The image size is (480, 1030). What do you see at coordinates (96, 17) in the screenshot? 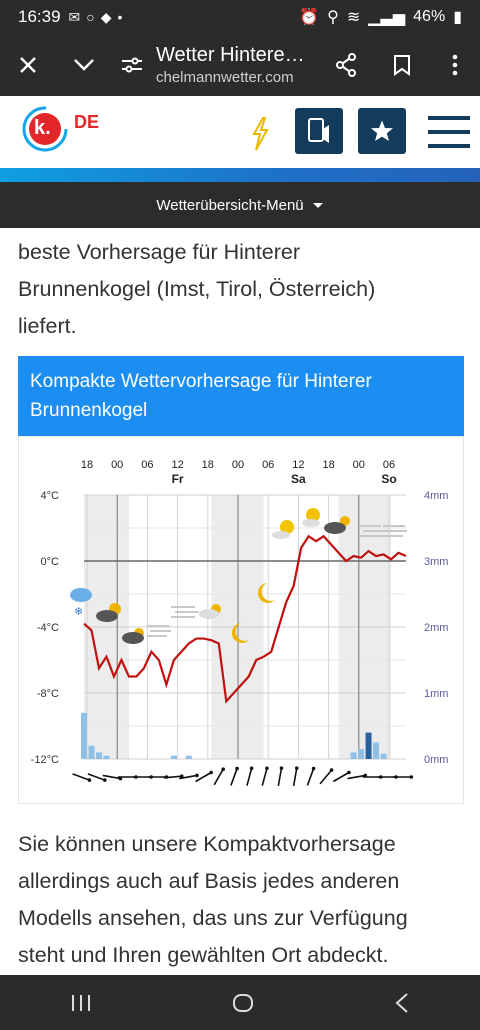
I see `notification-icons: ✉ ○ ◆ •` at bounding box center [96, 17].